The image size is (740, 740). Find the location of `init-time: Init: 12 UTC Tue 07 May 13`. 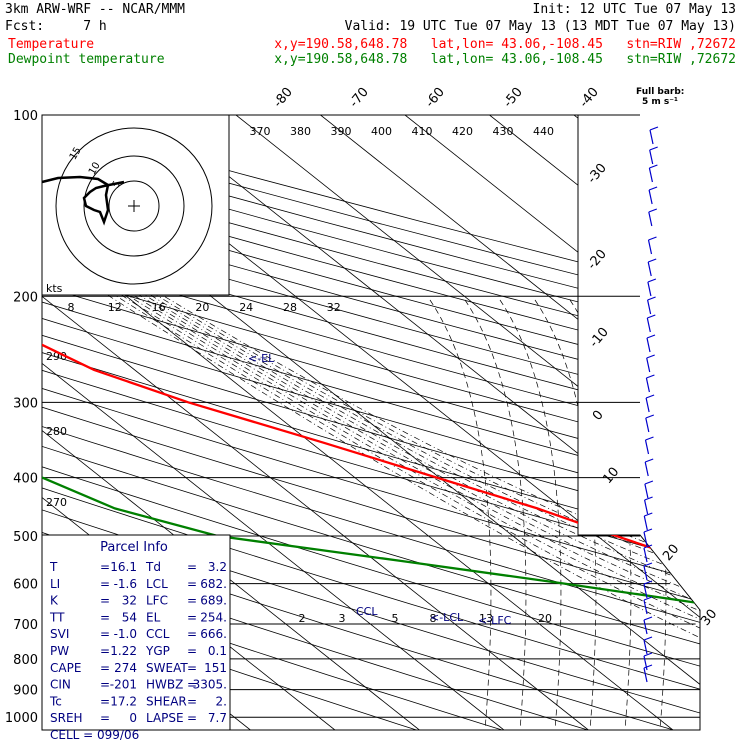

init-time: Init: 12 UTC Tue 07 May 13 is located at coordinates (634, 9).